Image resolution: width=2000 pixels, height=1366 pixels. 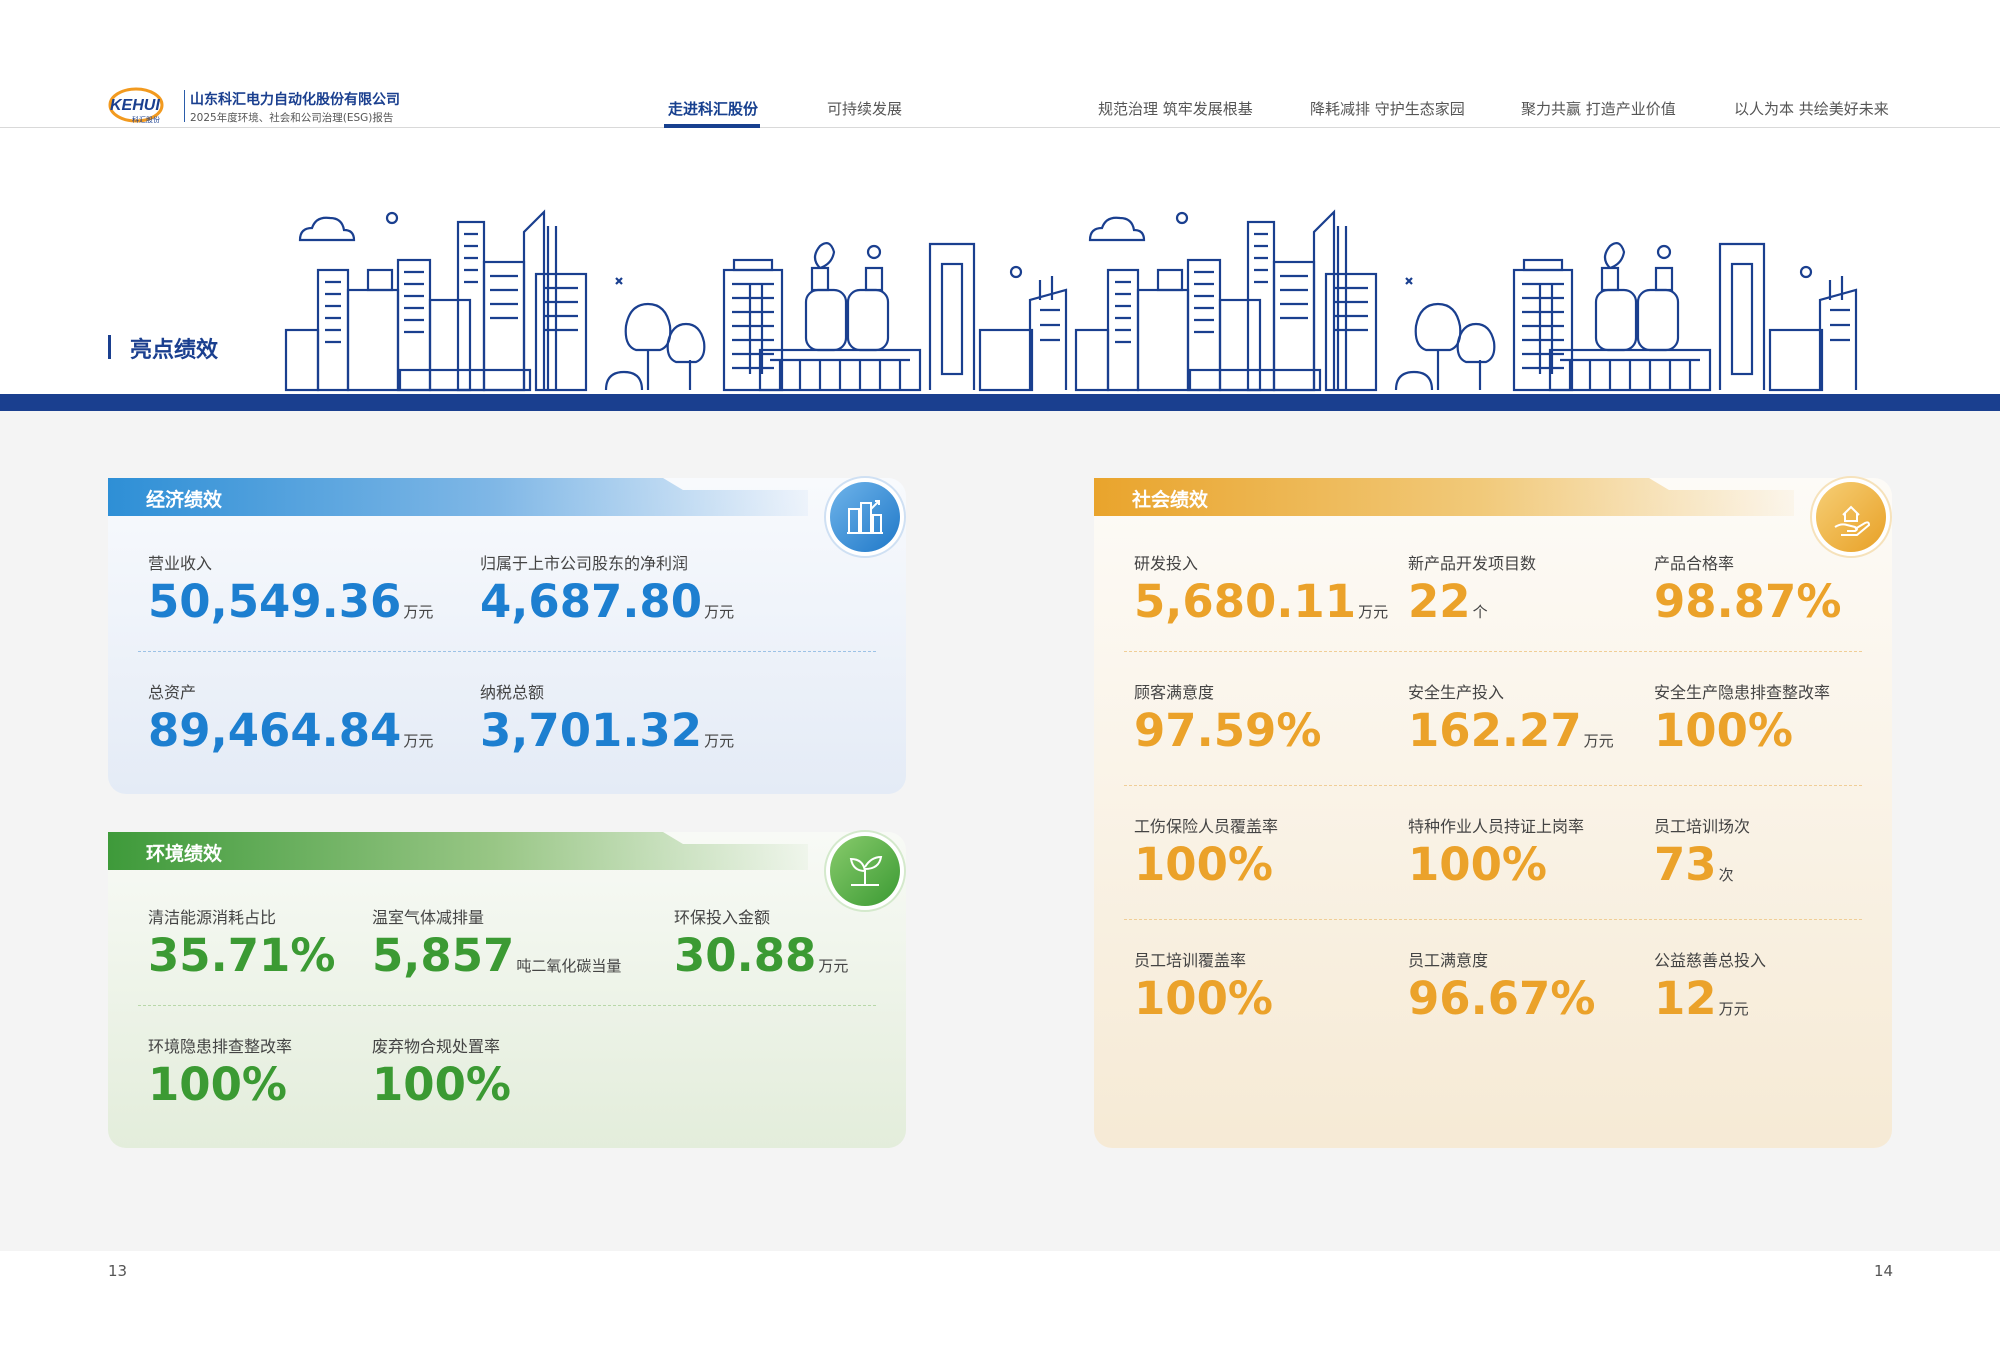 I want to click on social-badge, so click(x=1851, y=517).